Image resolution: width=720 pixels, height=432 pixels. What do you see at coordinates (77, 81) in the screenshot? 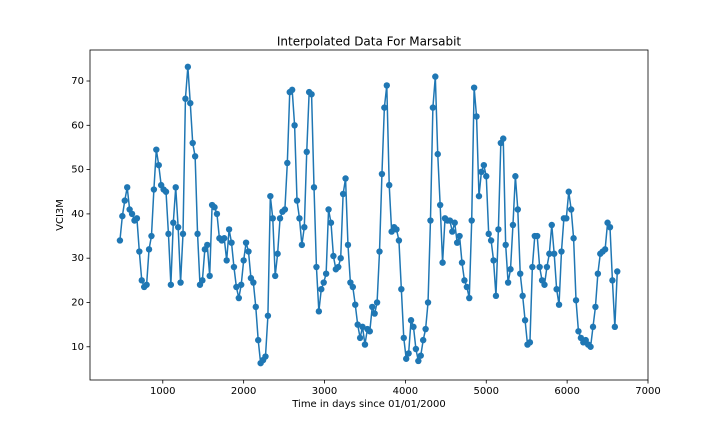
I see `y-tick-label: 70` at bounding box center [77, 81].